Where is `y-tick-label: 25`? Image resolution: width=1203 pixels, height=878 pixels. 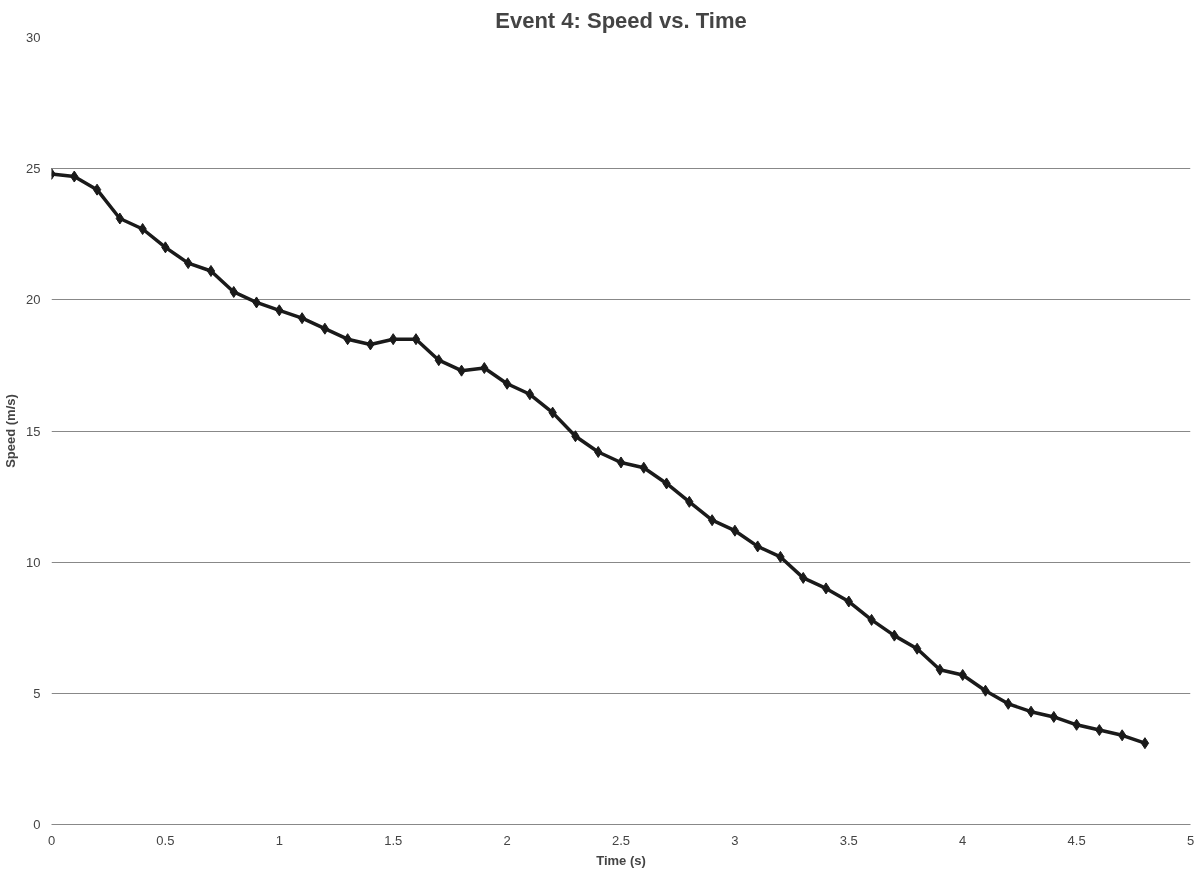 y-tick-label: 25 is located at coordinates (33, 169).